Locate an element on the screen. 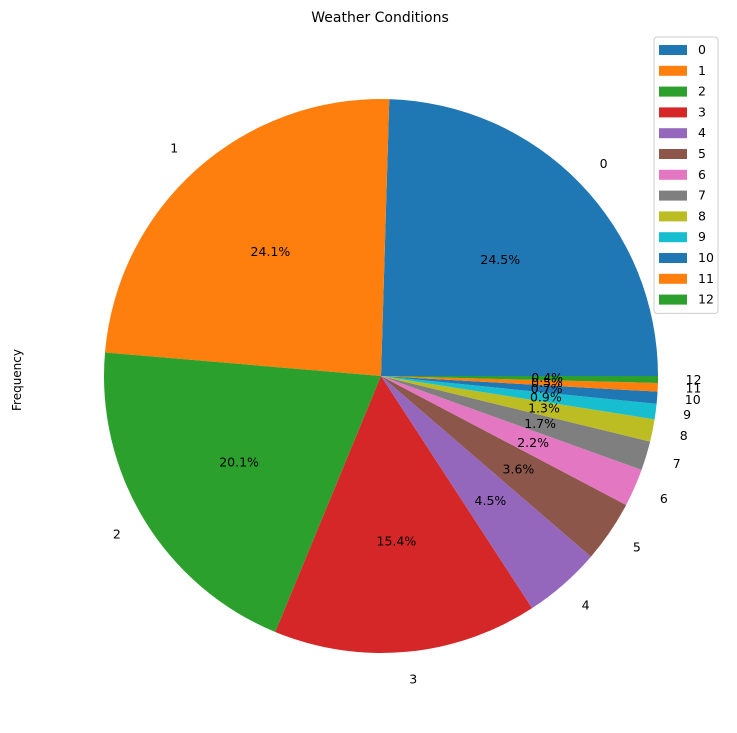 This screenshot has height=733, width=737. legend-label-8: 8 is located at coordinates (702, 215).